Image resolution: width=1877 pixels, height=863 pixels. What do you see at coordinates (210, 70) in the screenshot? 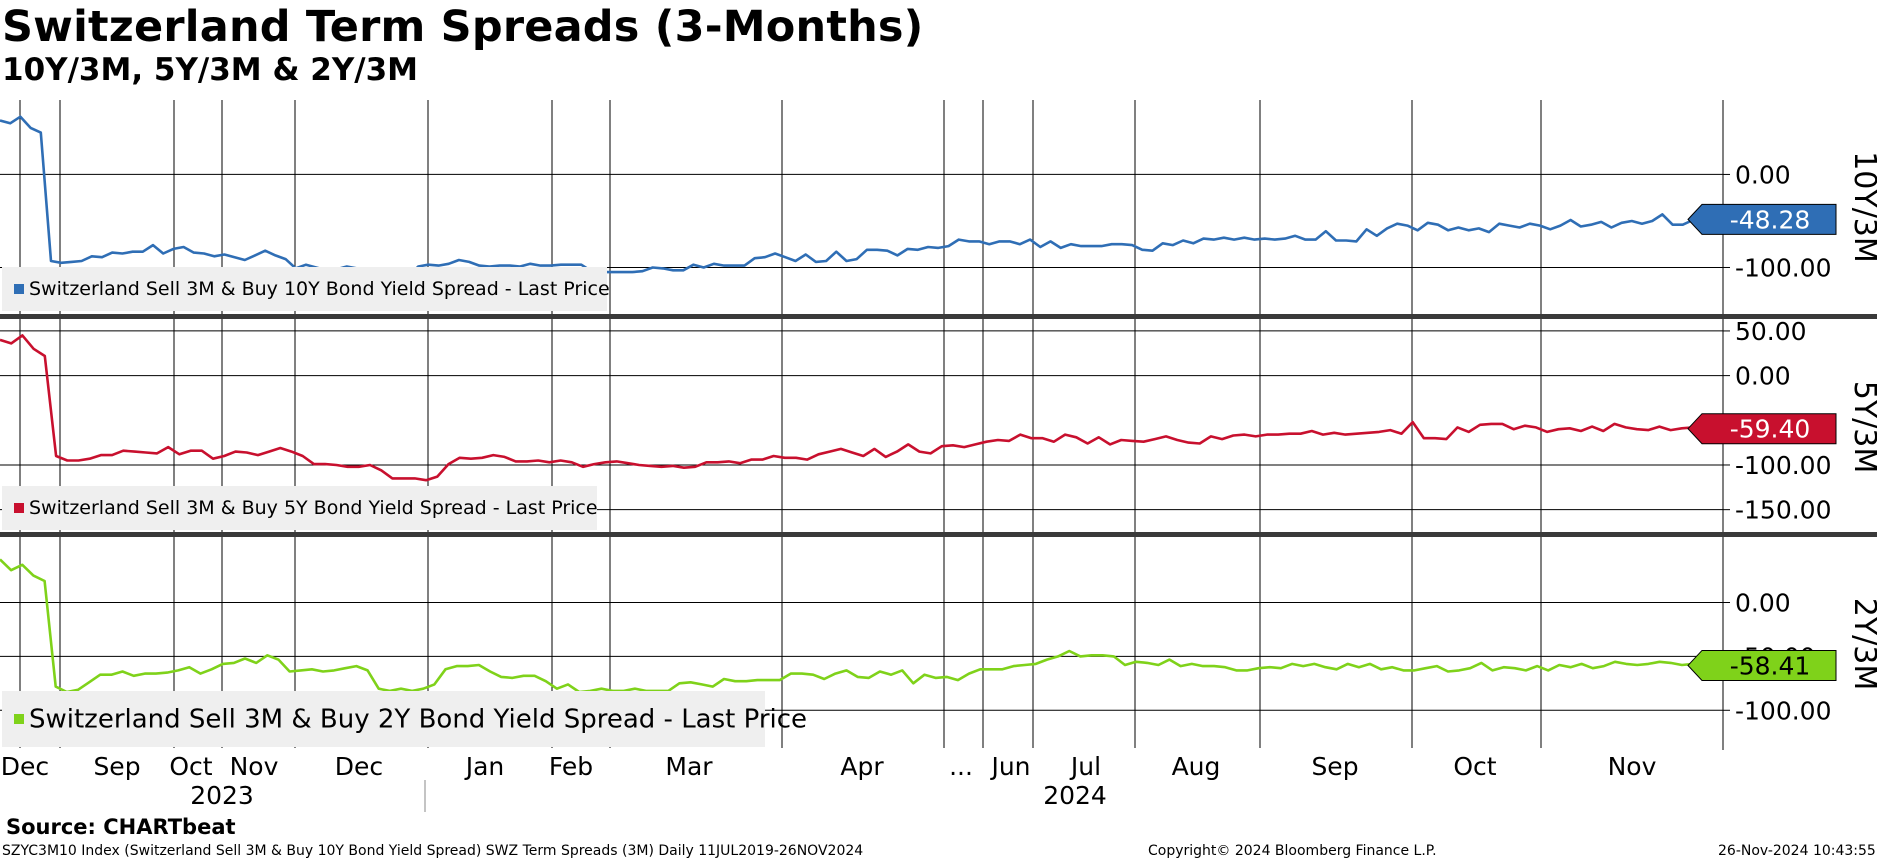
I see `chart-subtitle: 10Y/3M, 5Y/3M & 2Y/3M` at bounding box center [210, 70].